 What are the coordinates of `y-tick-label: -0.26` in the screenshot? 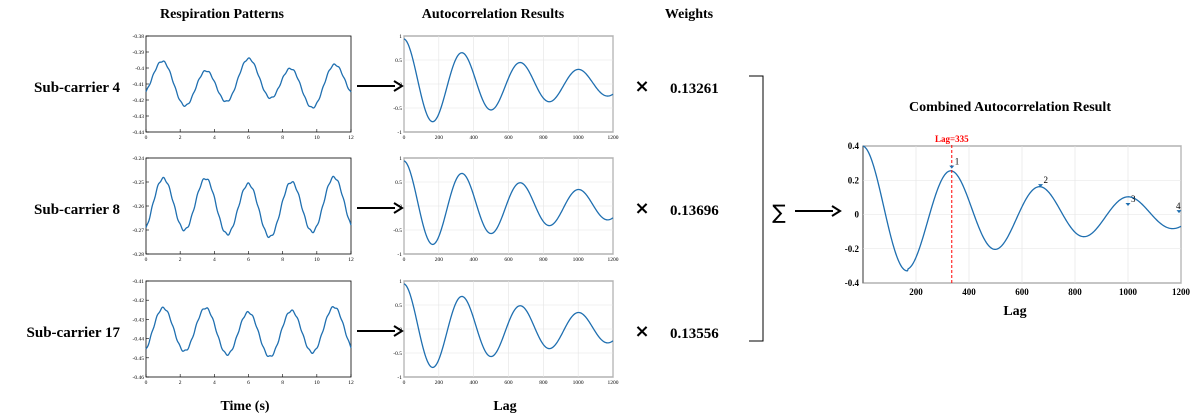 It's located at (139, 207).